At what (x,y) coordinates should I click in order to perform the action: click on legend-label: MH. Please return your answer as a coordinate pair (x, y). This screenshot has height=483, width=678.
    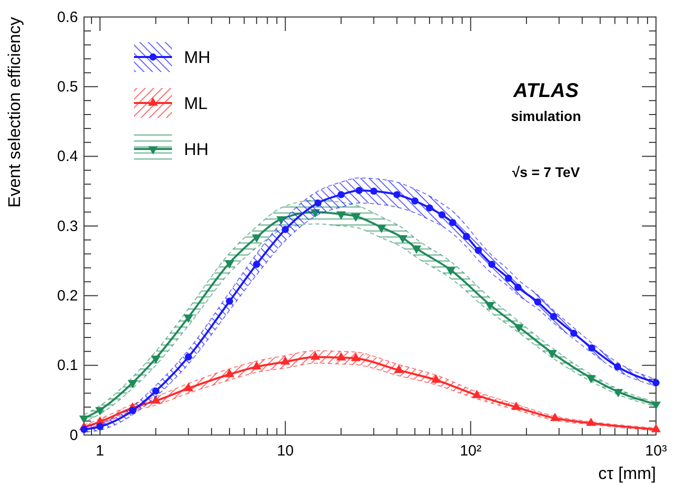
    Looking at the image, I should click on (197, 57).